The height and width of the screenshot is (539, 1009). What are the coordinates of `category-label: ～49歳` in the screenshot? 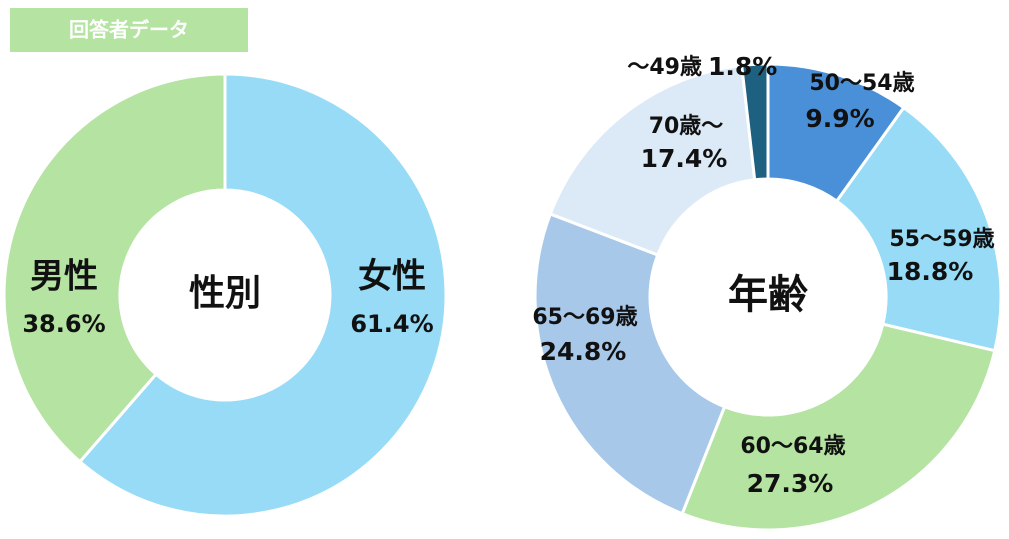 It's located at (664, 67).